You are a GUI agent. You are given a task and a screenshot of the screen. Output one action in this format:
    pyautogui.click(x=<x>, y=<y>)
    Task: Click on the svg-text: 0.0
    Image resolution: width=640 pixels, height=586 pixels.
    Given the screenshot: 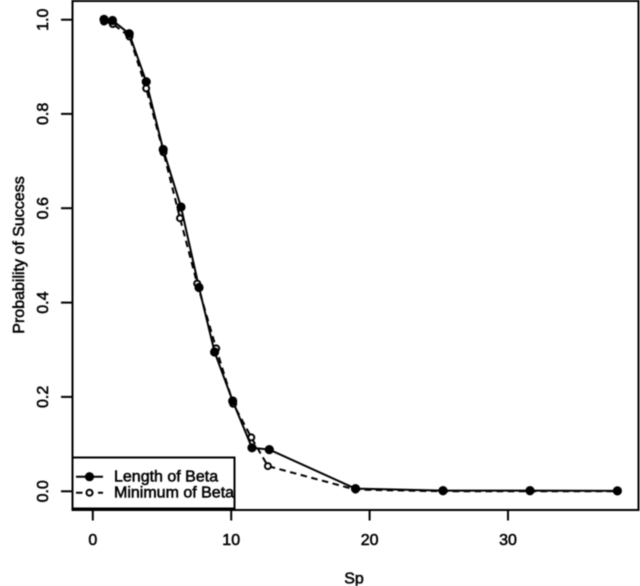 What is the action you would take?
    pyautogui.click(x=43, y=491)
    